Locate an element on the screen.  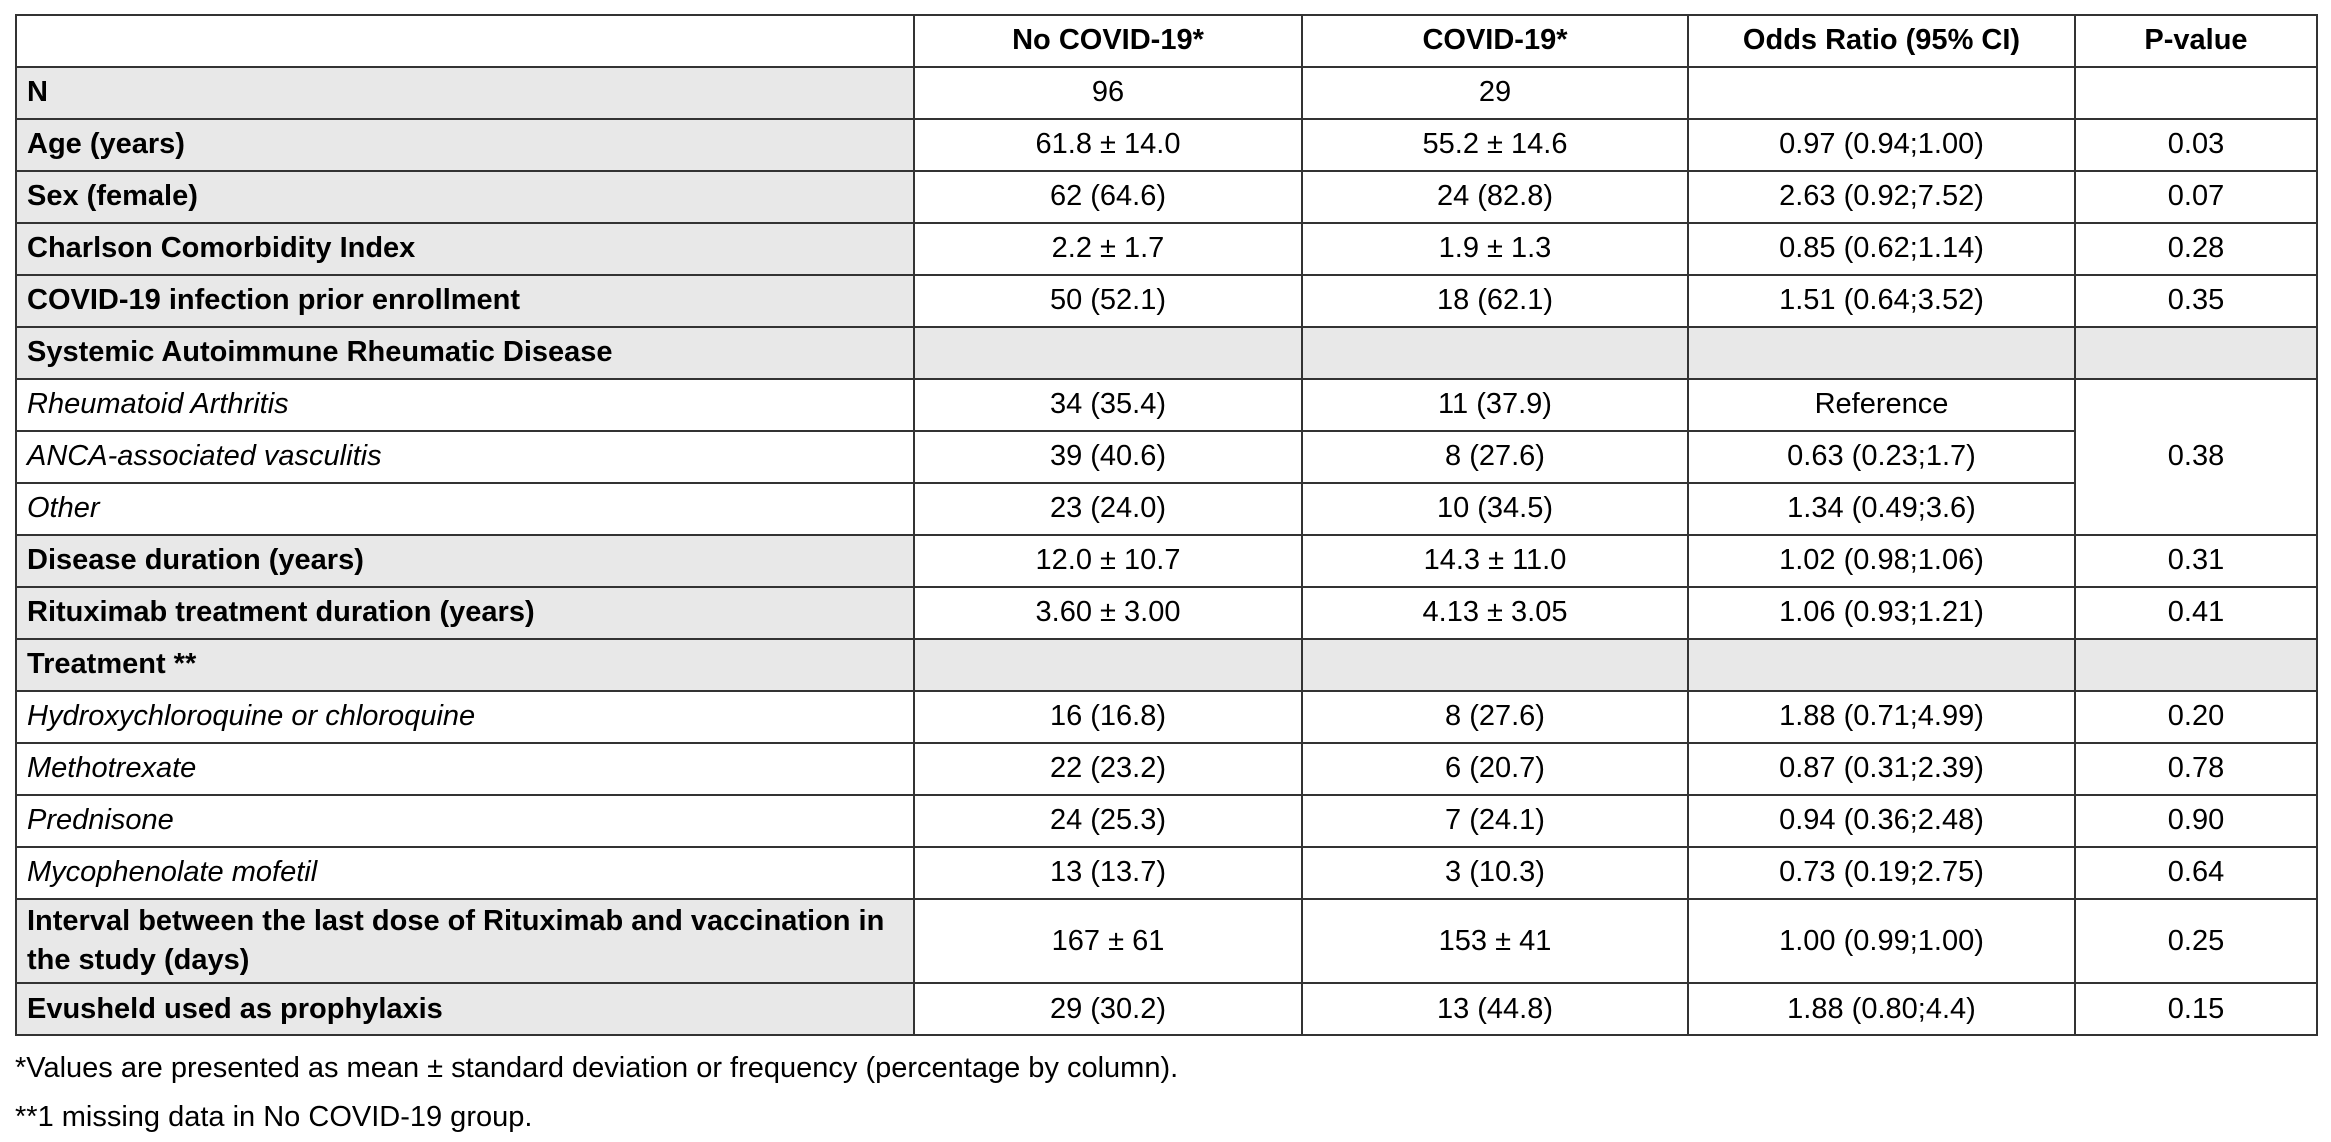
cell: 34 (35.4) is located at coordinates (1108, 405).